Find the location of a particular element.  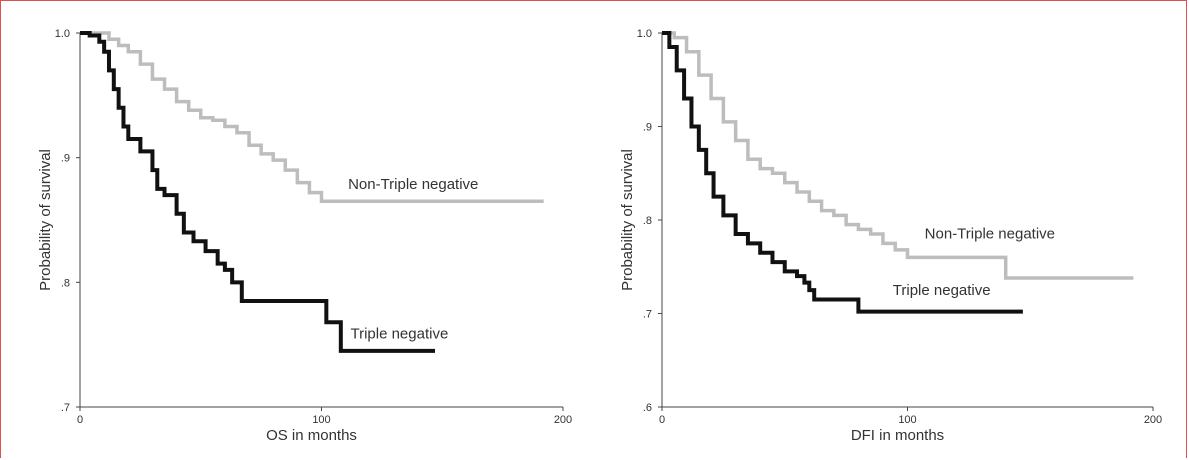

x-axis-label: OS in months is located at coordinates (311, 435).